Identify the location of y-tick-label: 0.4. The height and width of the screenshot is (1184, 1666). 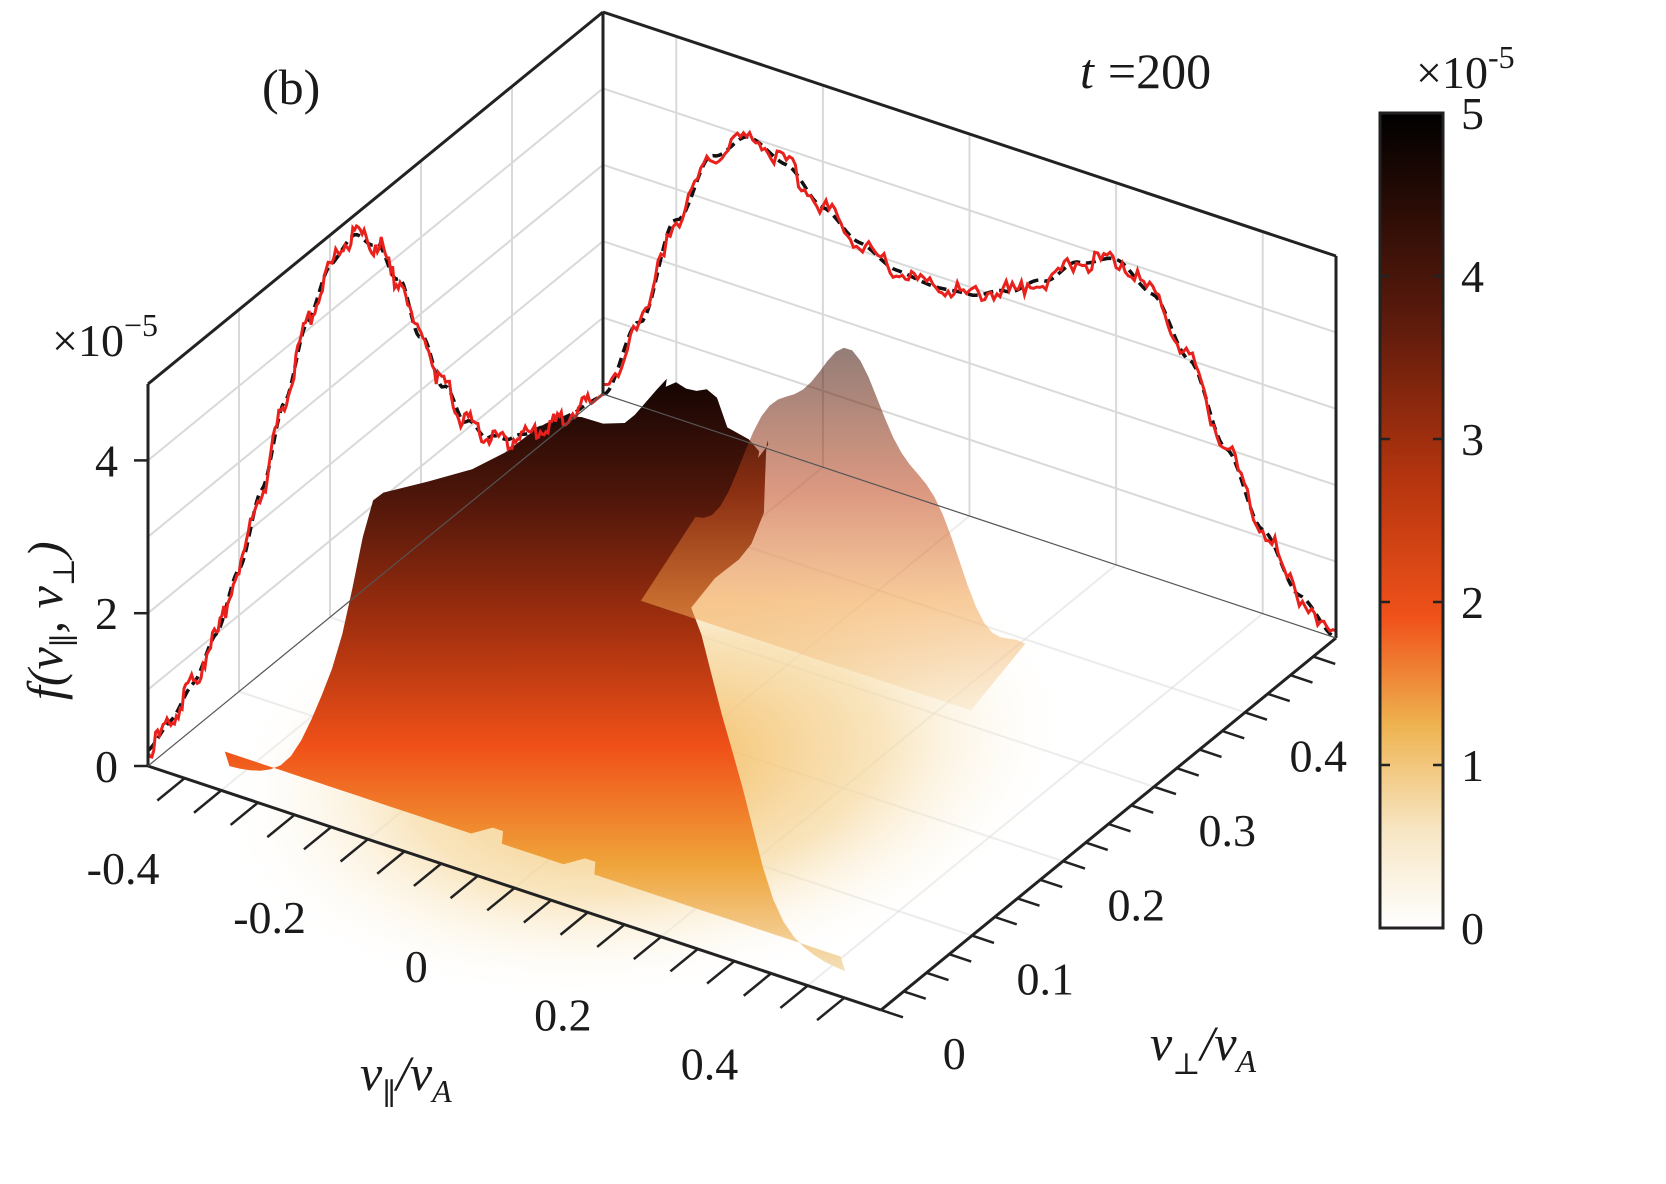
(1319, 755).